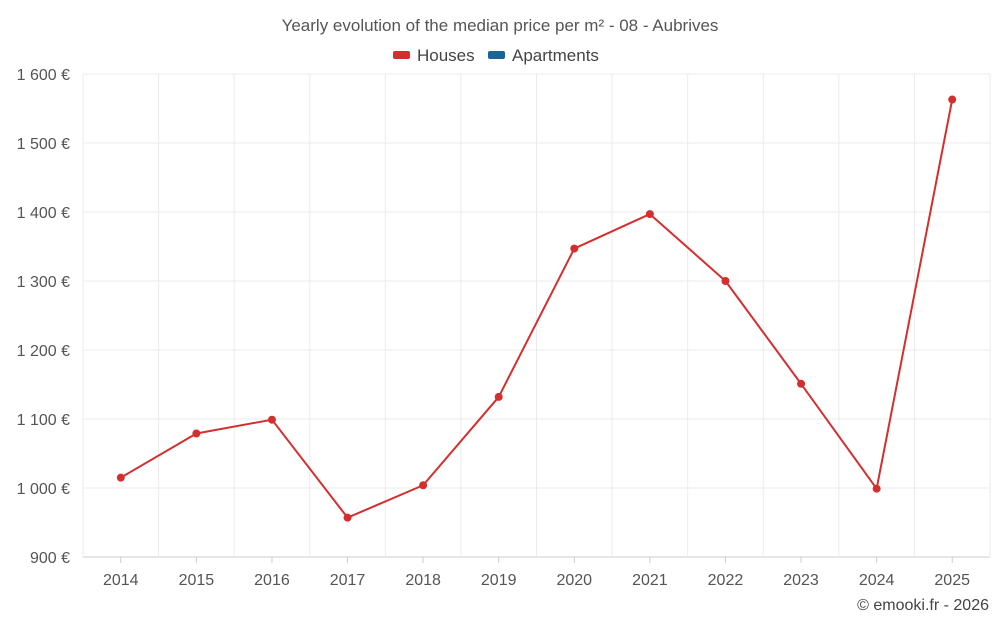 The height and width of the screenshot is (630, 1000). Describe the element at coordinates (43, 420) in the screenshot. I see `y-tick-label: 1 100 €` at that location.